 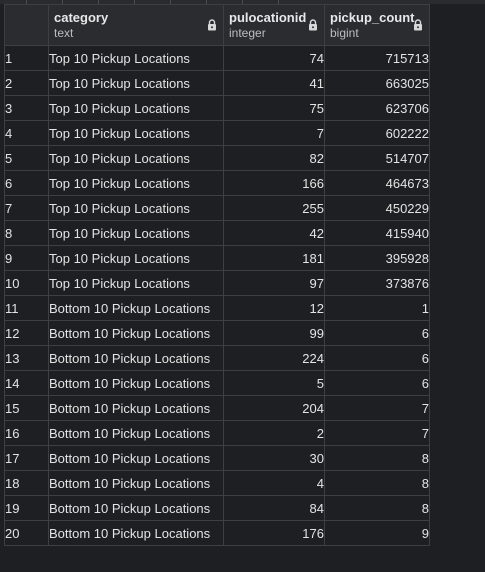 I want to click on row-number: 18, so click(x=26, y=483).